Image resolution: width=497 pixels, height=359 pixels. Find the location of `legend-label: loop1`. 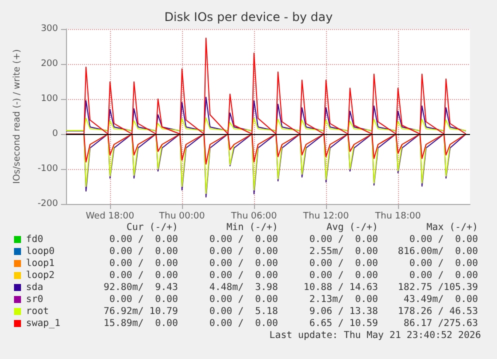

legend-label: loop1 is located at coordinates (40, 263).